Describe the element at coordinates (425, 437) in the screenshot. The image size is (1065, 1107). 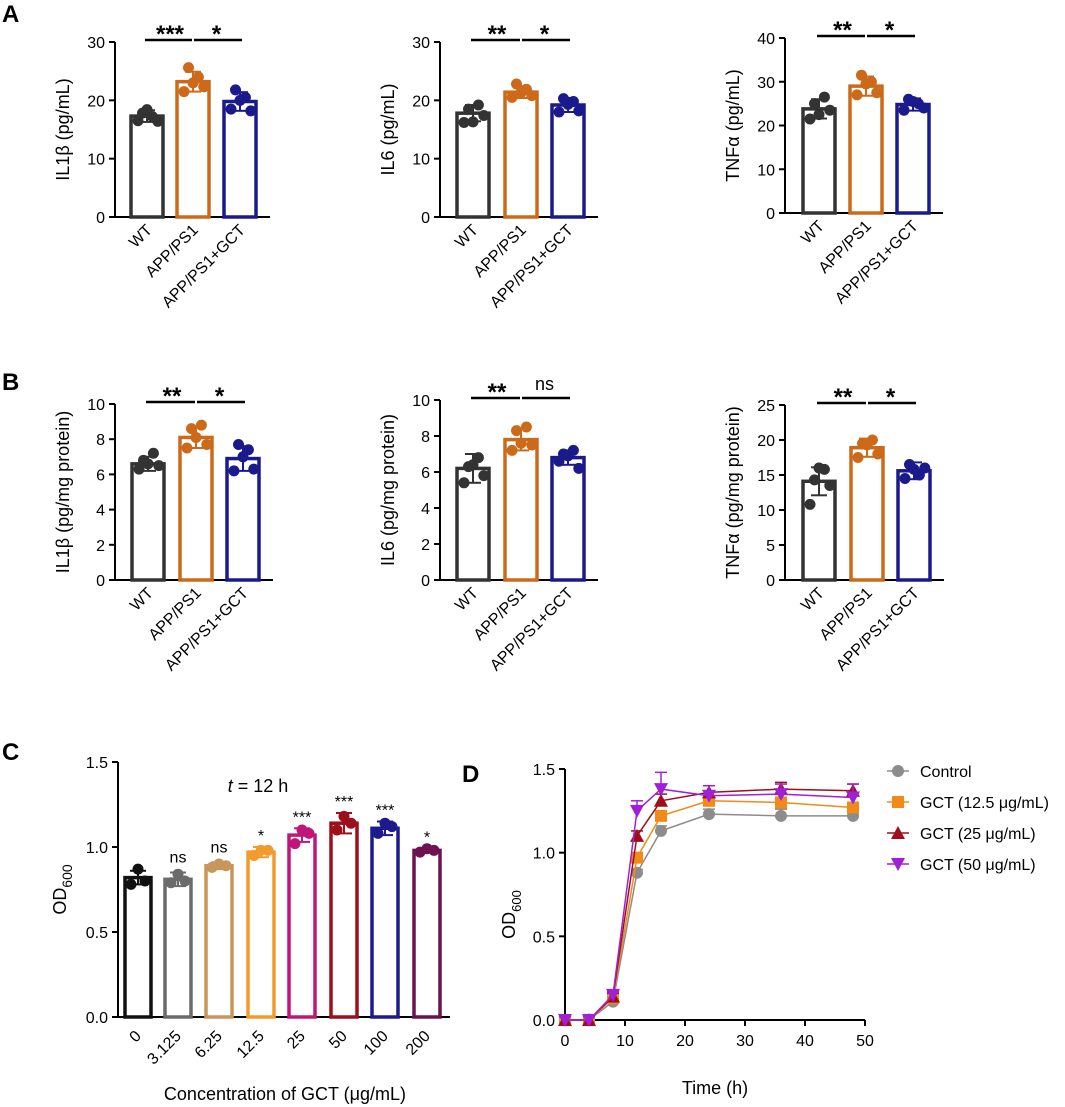
I see `y-tick-label: 8` at that location.